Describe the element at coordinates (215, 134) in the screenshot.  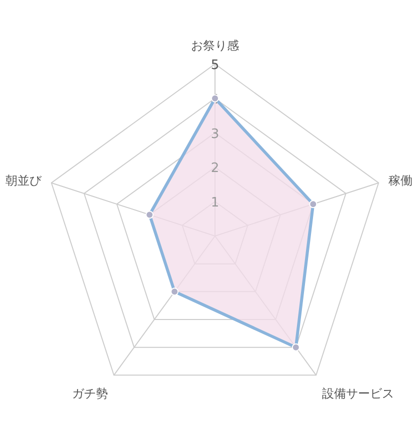
I see `y-tick-label: 3` at that location.